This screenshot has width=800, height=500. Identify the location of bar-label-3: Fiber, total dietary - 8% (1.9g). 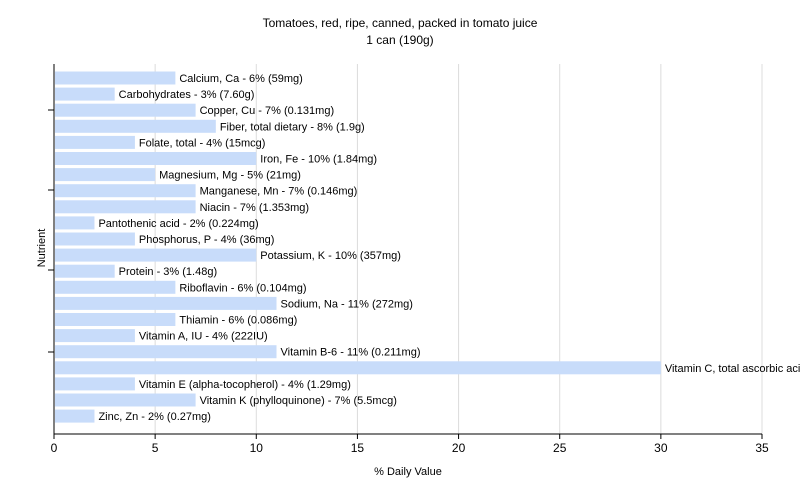
(292, 127).